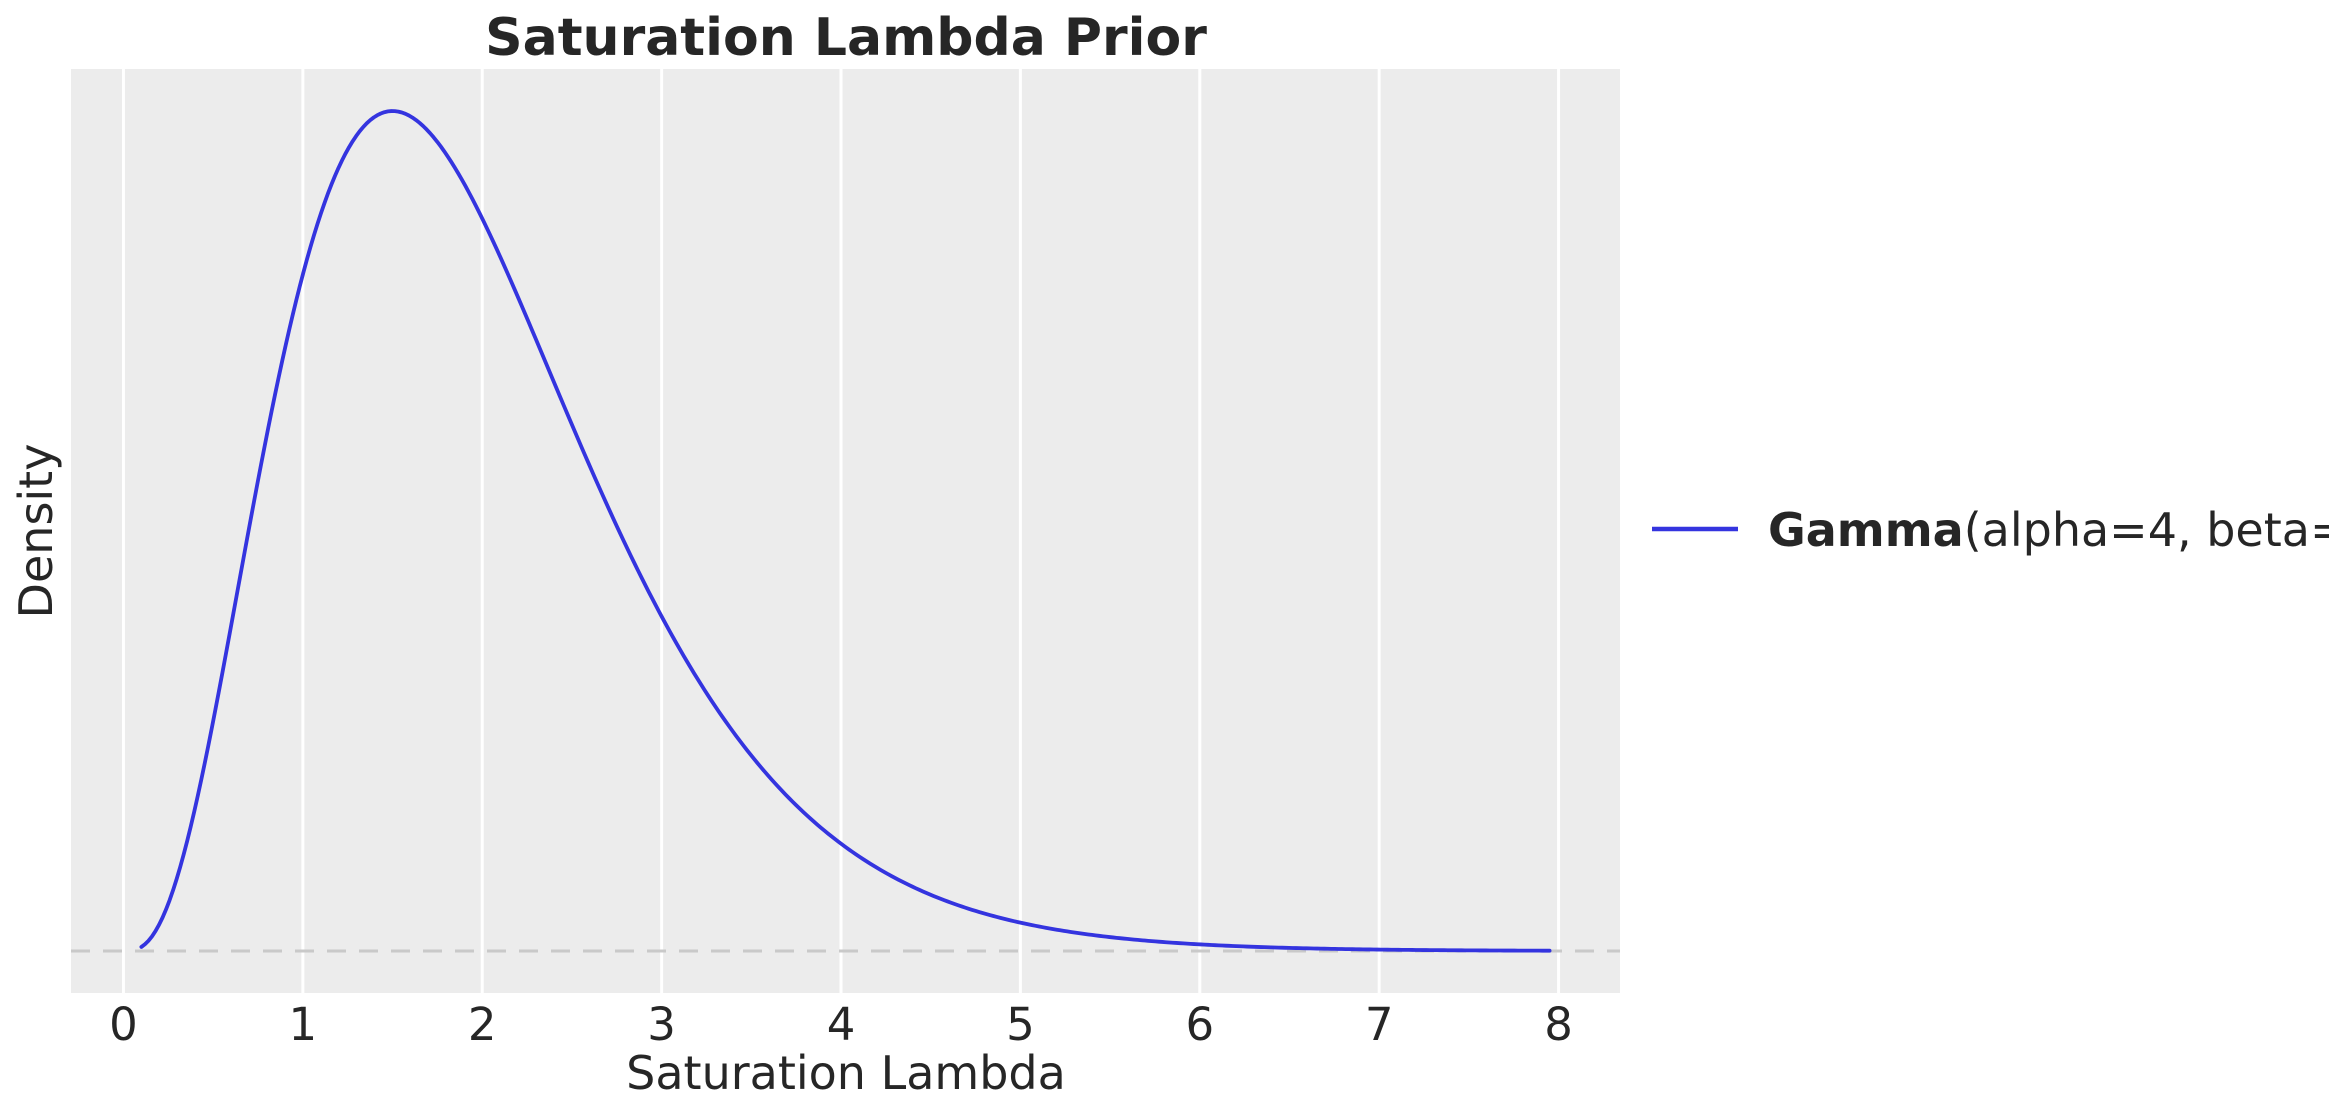 The width and height of the screenshot is (2329, 1113). What do you see at coordinates (482, 1024) in the screenshot?
I see `x-tick-label: 2` at bounding box center [482, 1024].